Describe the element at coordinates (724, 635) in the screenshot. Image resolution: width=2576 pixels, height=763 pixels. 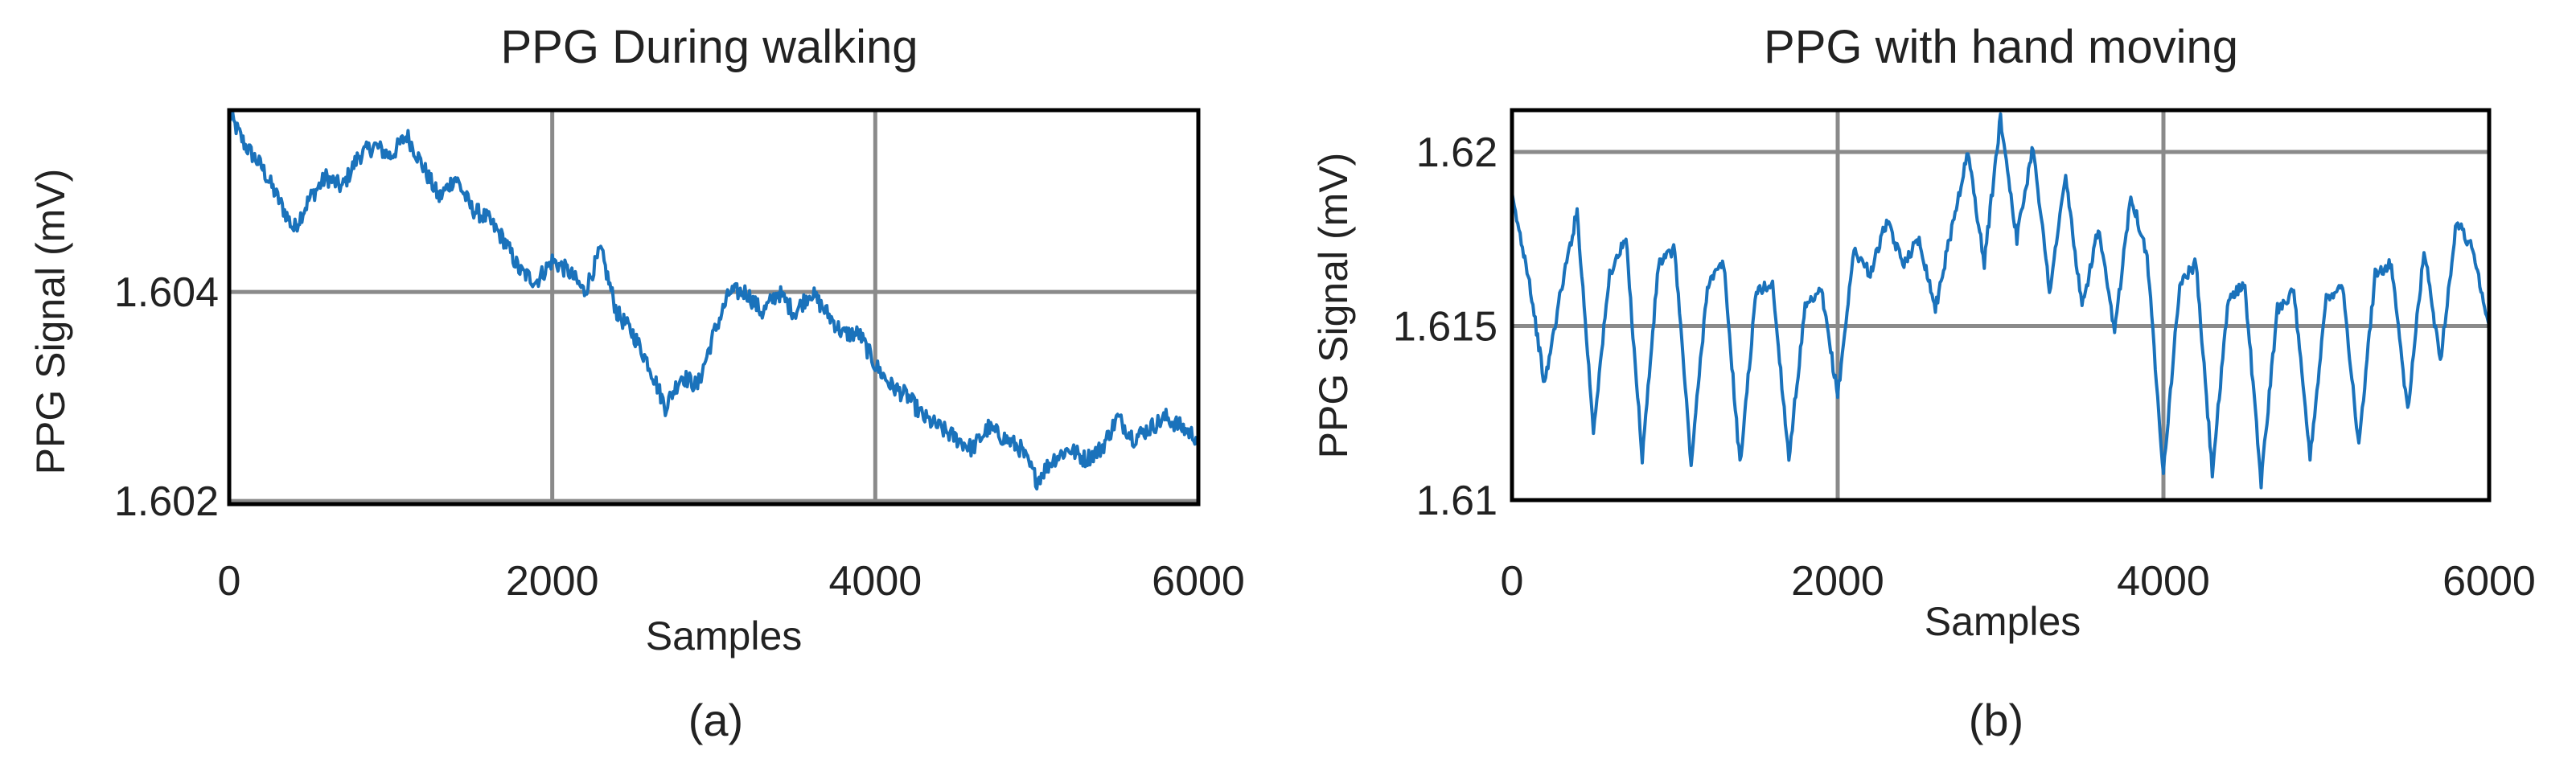
I see `chart-a-x-axis-label: Samples` at that location.